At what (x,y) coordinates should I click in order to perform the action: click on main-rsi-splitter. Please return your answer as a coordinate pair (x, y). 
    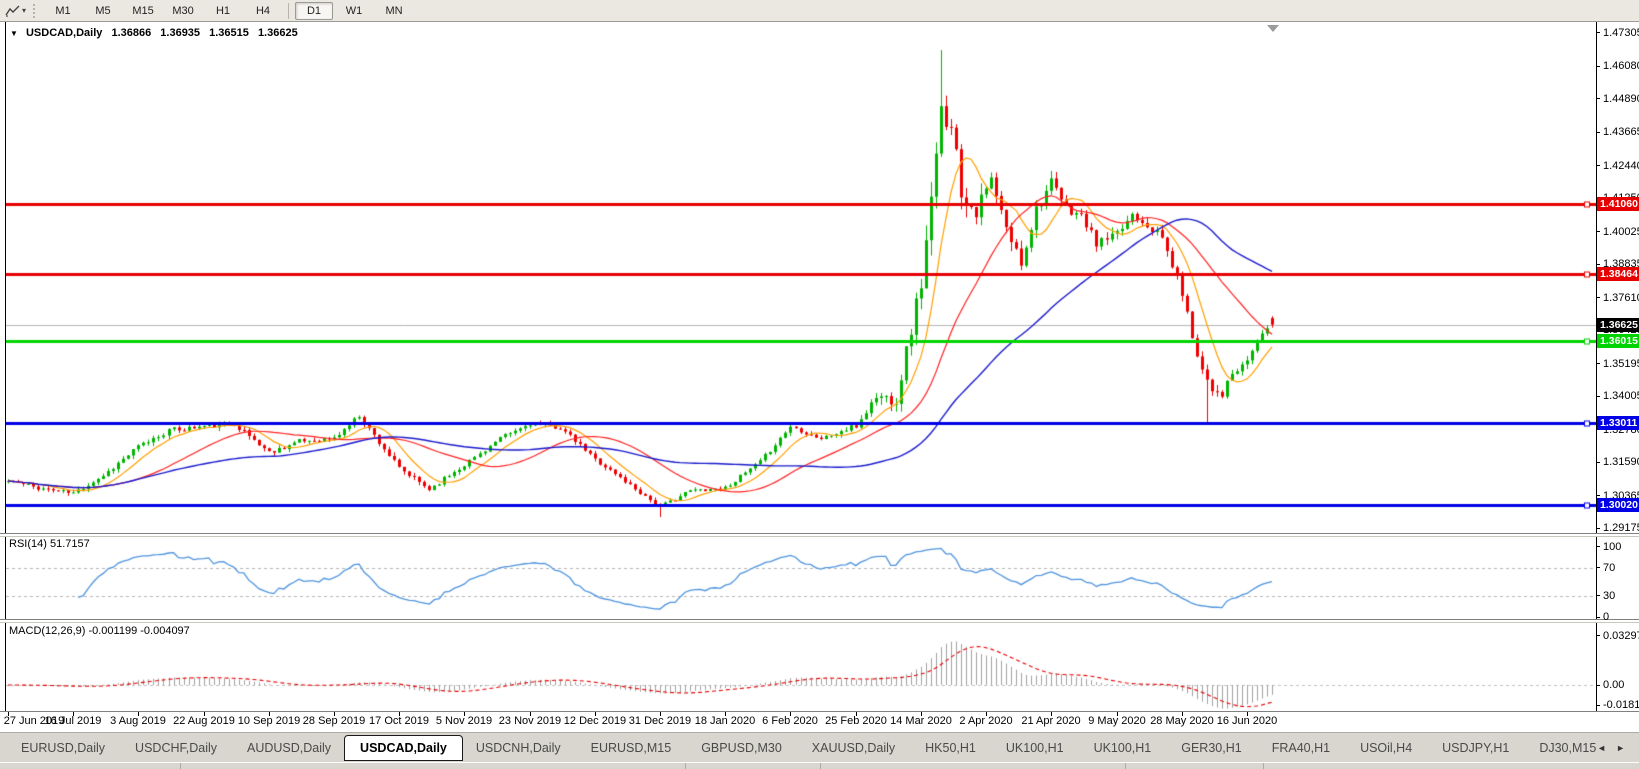
    Looking at the image, I should click on (819, 535).